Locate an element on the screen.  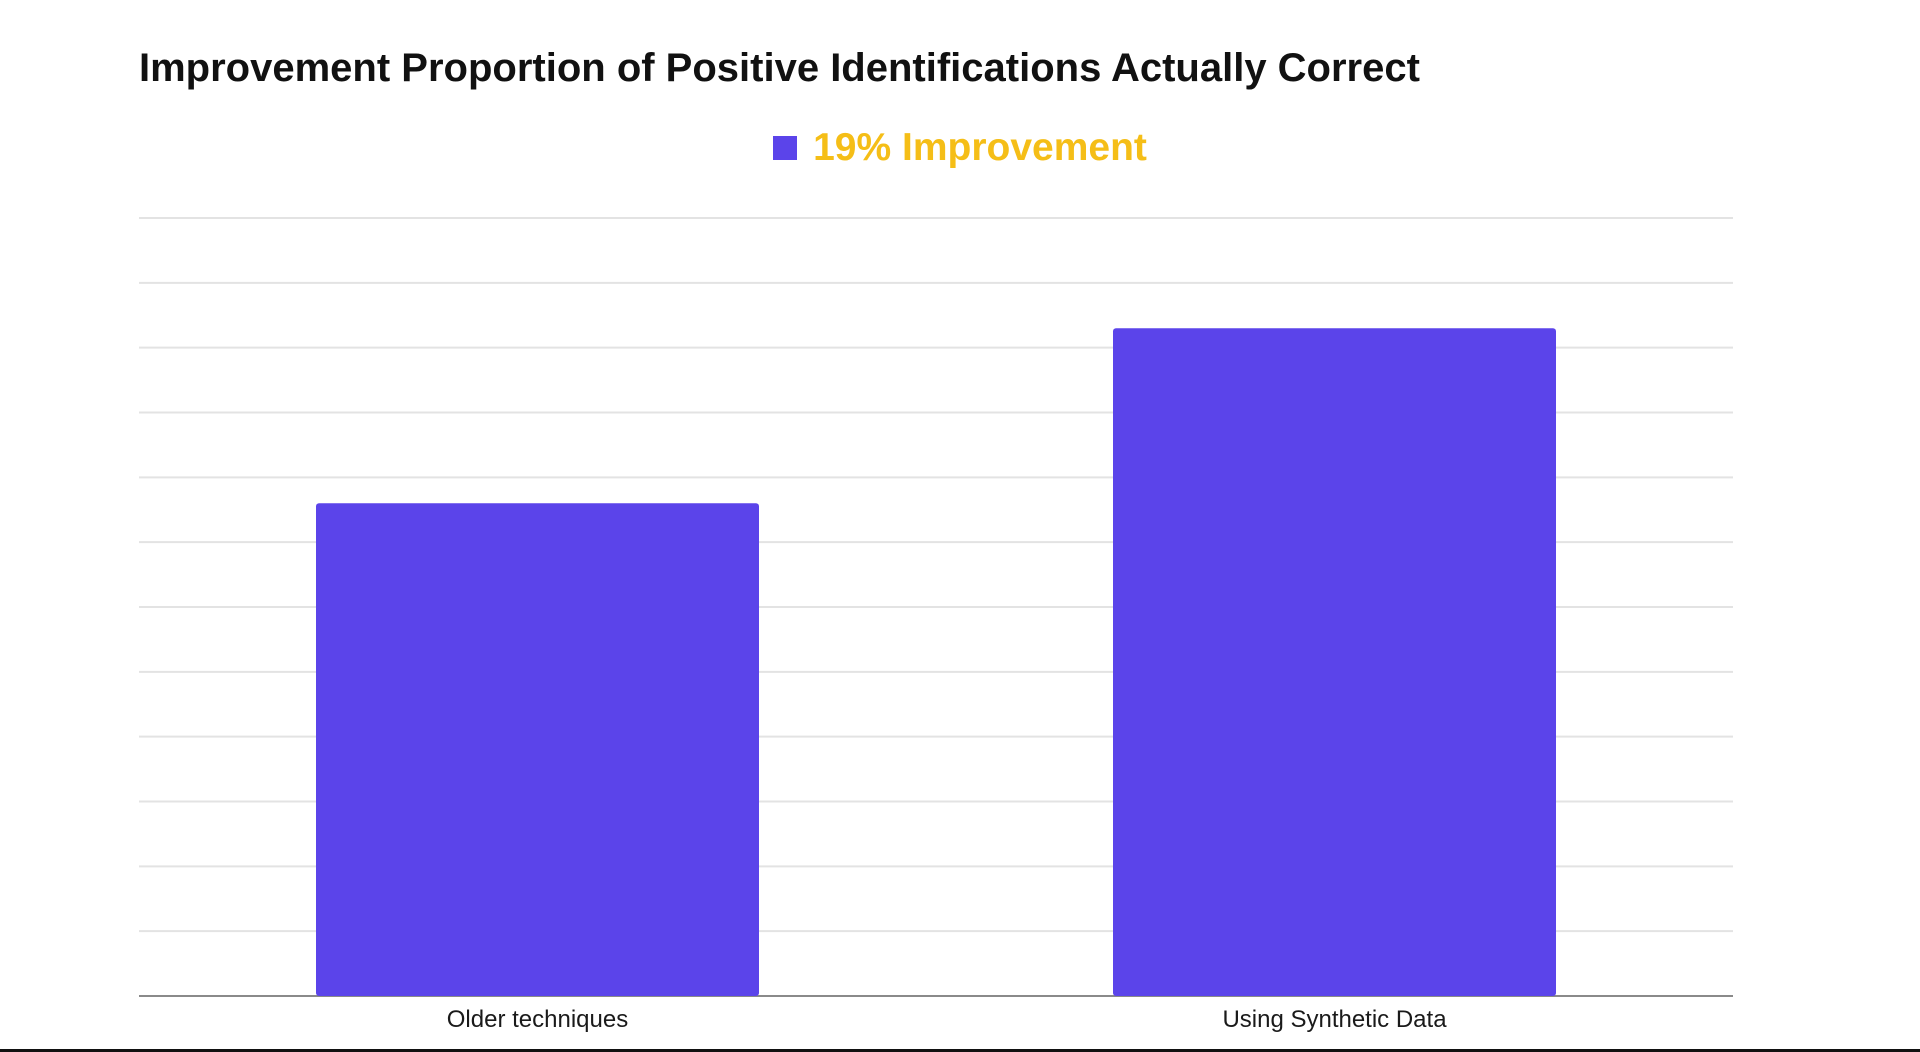
legend-swatch is located at coordinates (785, 148).